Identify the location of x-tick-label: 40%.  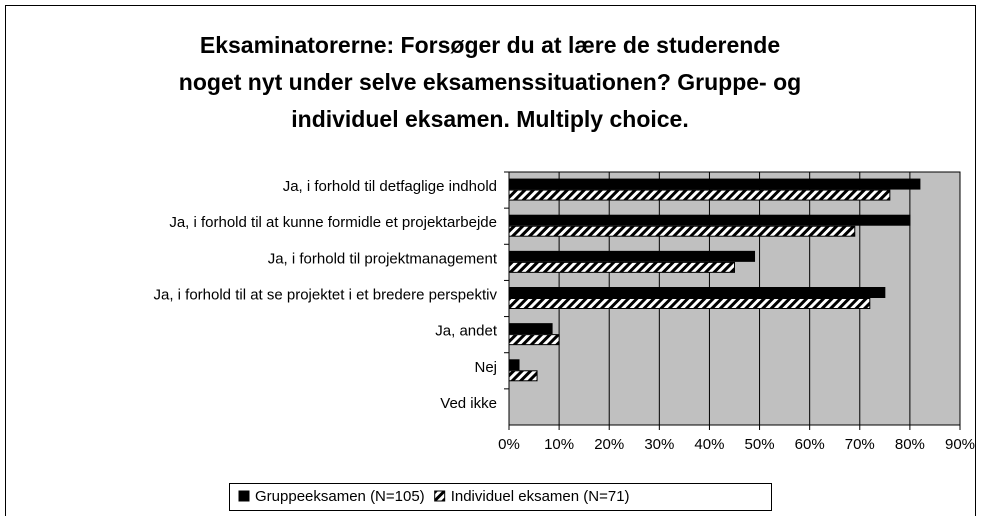
(709, 444).